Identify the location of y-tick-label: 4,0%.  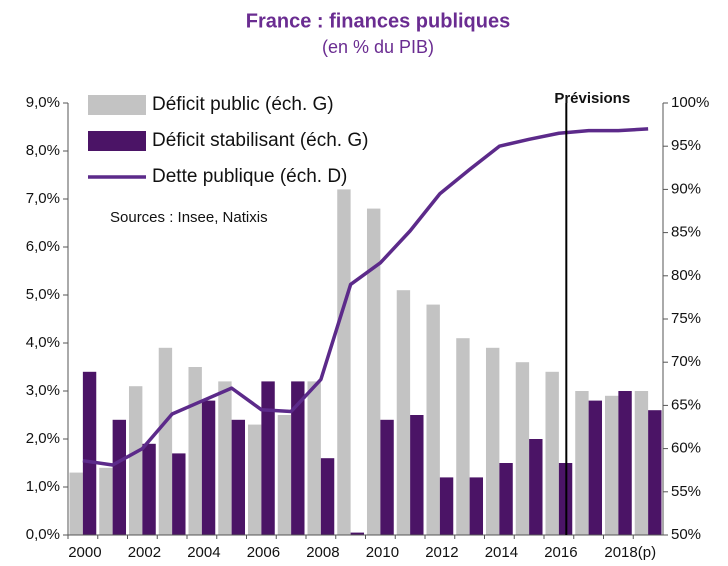
(43, 342).